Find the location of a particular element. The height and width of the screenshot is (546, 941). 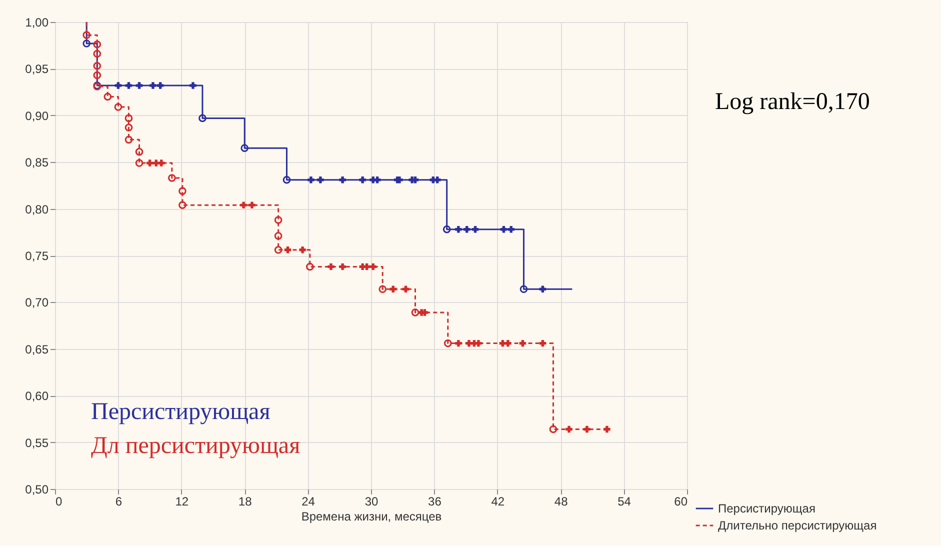

y-tick-label: 1,00 is located at coordinates (37, 23).